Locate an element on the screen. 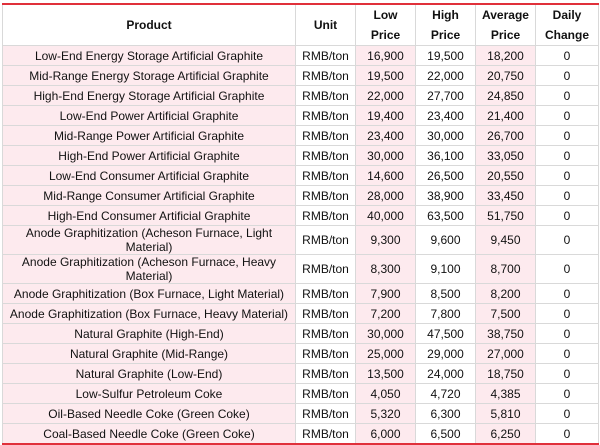 The width and height of the screenshot is (600, 445). table-cell: 51,750 is located at coordinates (505, 215).